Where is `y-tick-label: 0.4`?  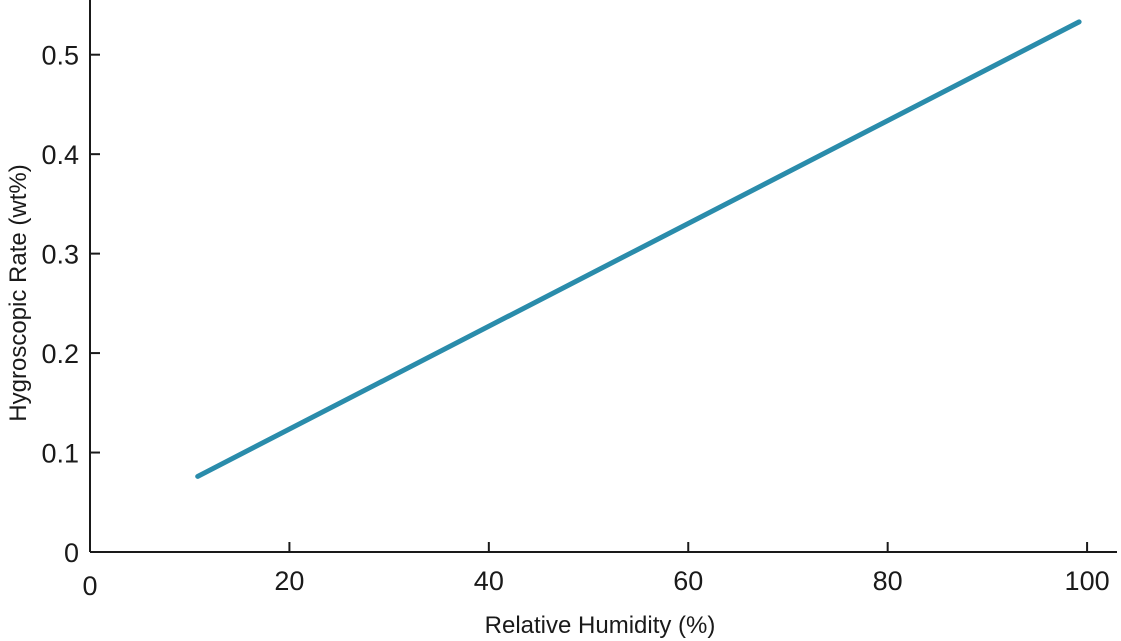 y-tick-label: 0.4 is located at coordinates (60, 155).